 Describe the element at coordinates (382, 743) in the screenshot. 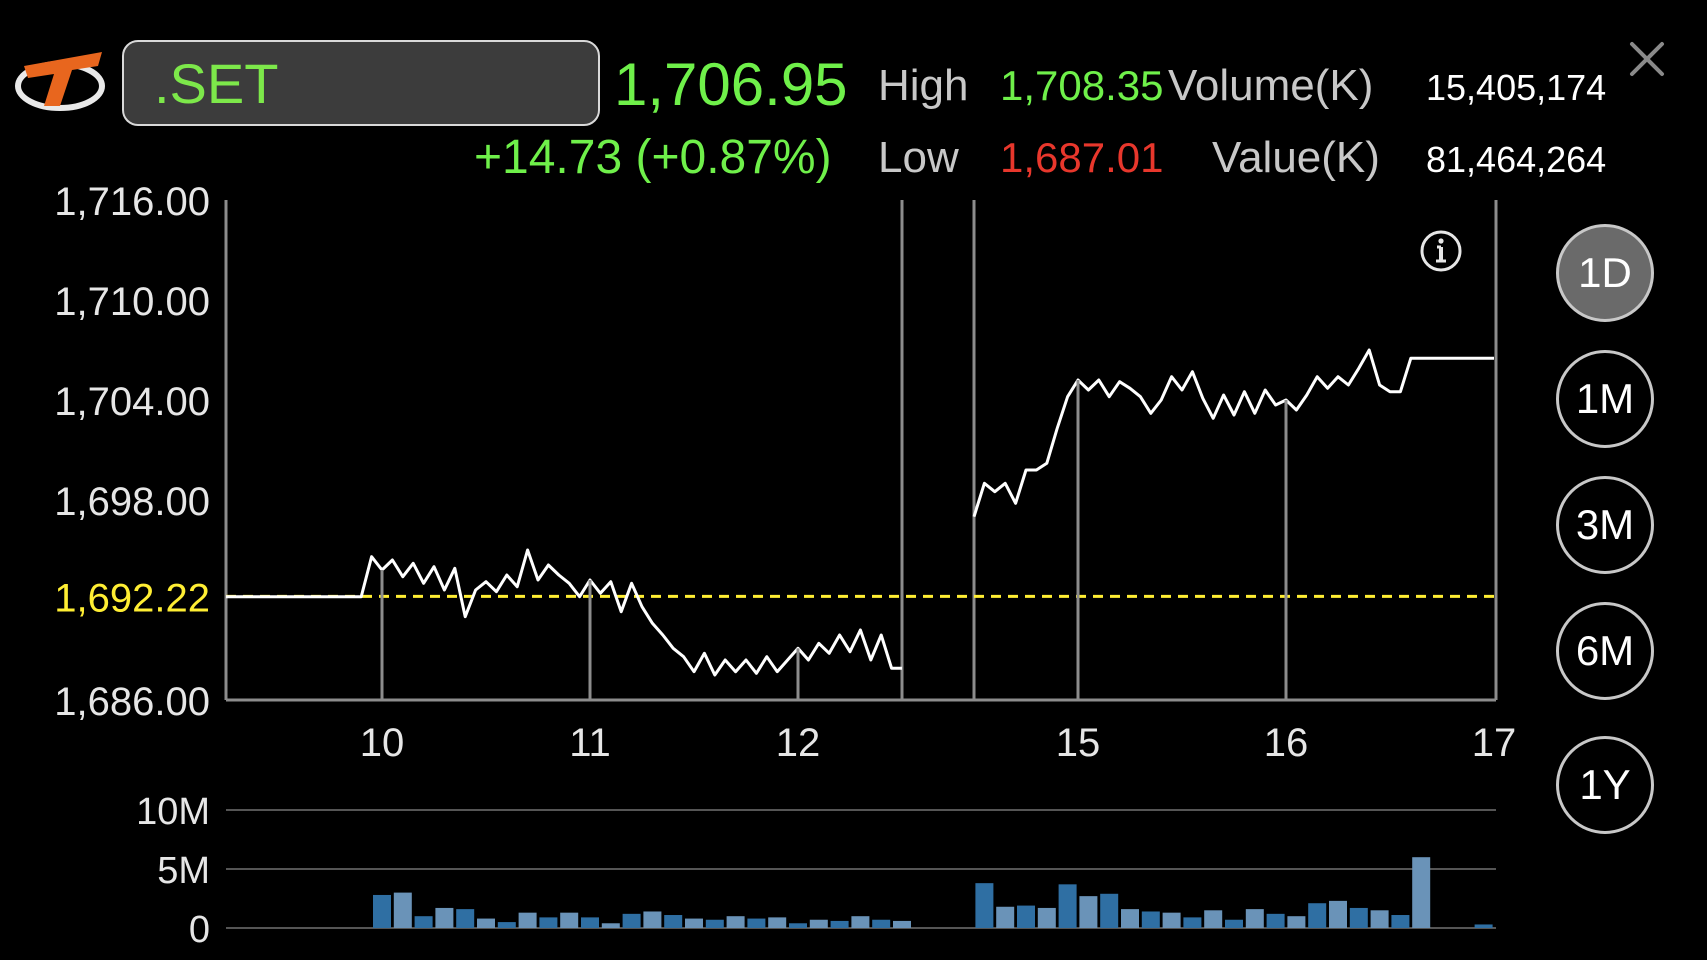

I see `x-tick-label: 10` at that location.